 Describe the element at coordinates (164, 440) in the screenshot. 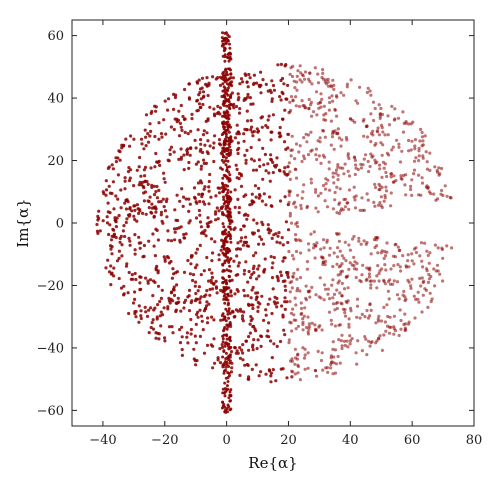

I see `x-tick-label: −20` at that location.